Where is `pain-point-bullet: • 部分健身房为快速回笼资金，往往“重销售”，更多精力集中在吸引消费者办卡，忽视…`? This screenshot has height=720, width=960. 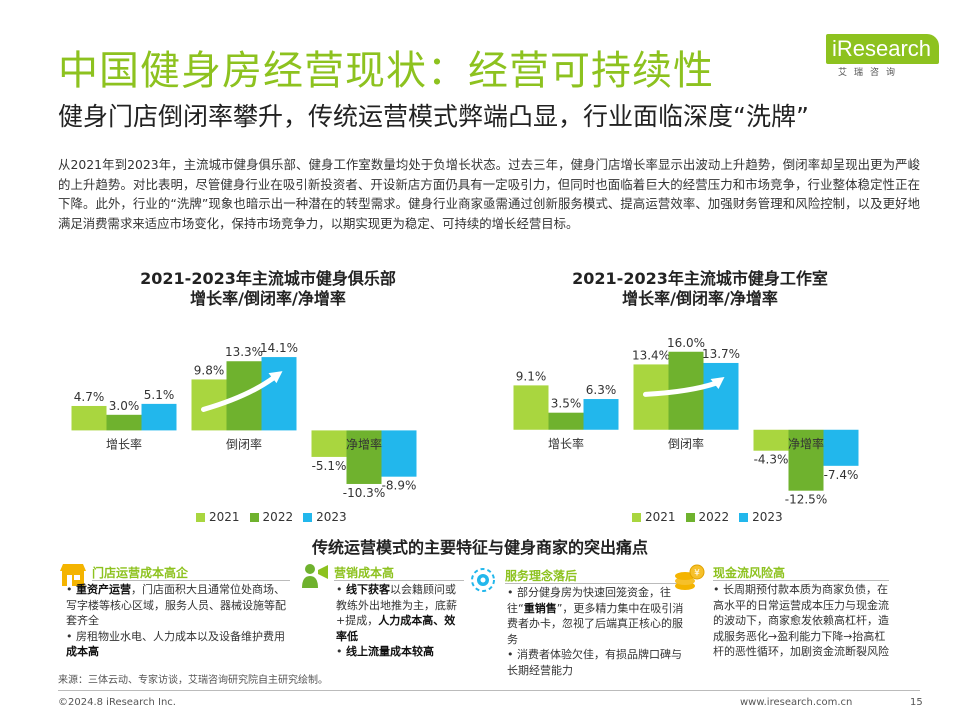 pain-point-bullet: • 部分健身房为快速回笼资金，往往“重销售”，更多精力集中在吸引消费者办卡，忽视… is located at coordinates (595, 616).